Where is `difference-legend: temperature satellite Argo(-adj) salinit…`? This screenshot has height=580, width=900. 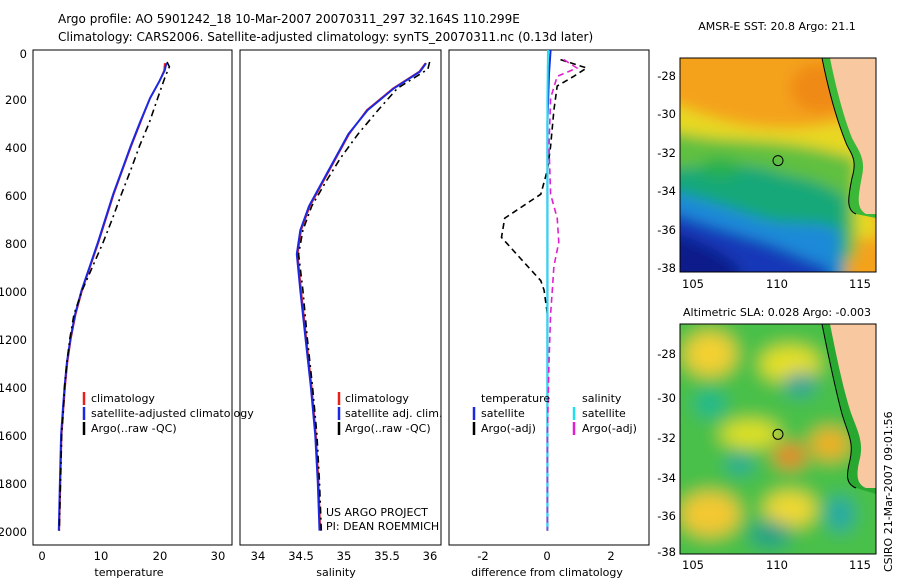
difference-legend: temperature satellite Argo(-adj) salinit… is located at coordinates (554, 413).